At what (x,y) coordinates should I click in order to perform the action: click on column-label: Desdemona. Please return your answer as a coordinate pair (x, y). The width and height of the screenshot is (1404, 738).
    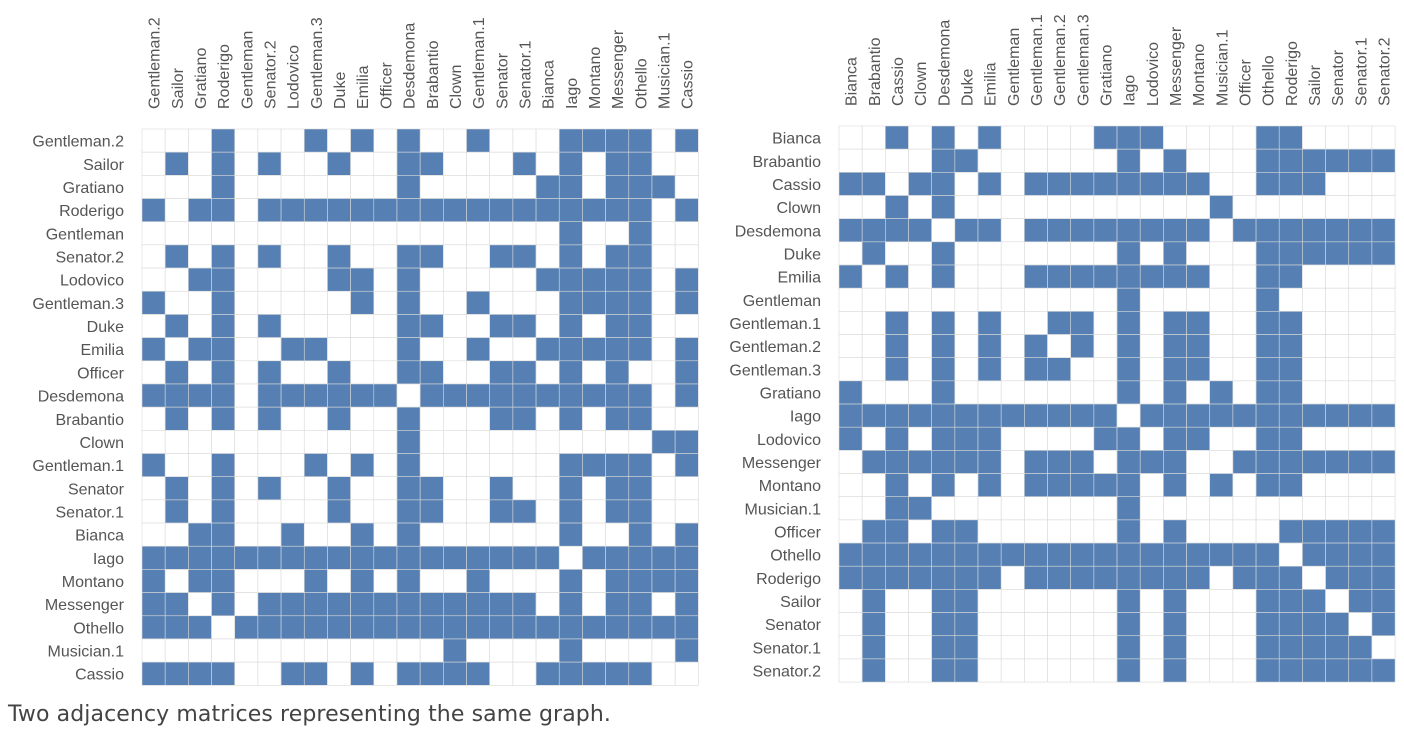
    Looking at the image, I should click on (410, 66).